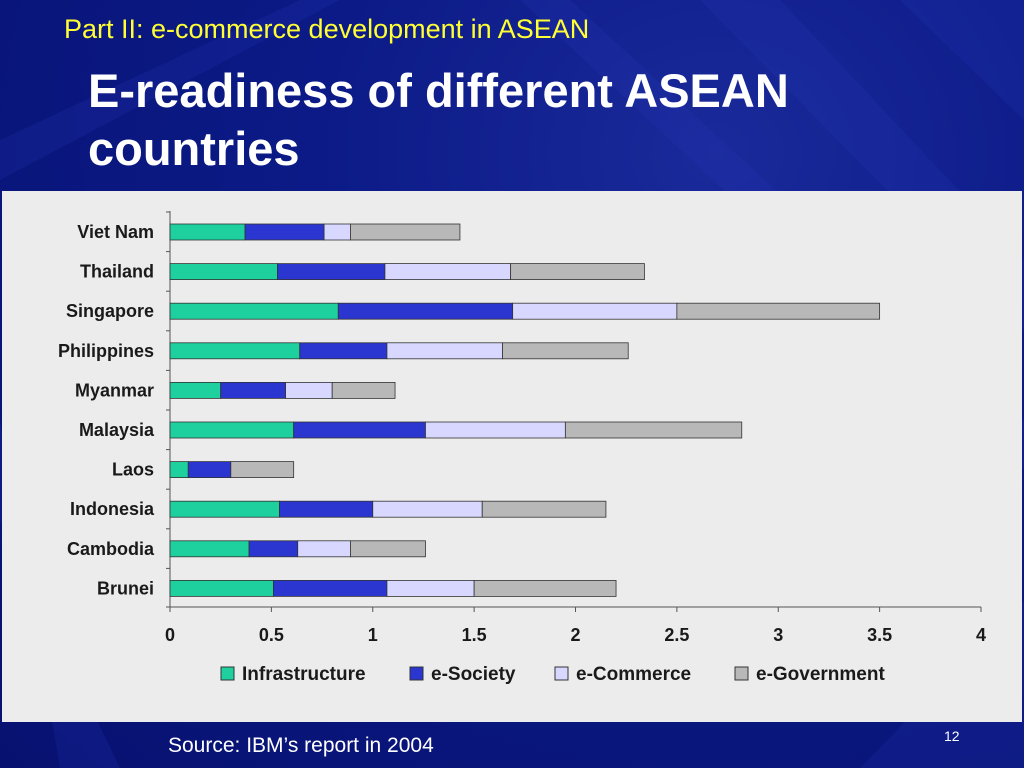 The image size is (1024, 768). What do you see at coordinates (778, 635) in the screenshot?
I see `x-tick-label: 3` at bounding box center [778, 635].